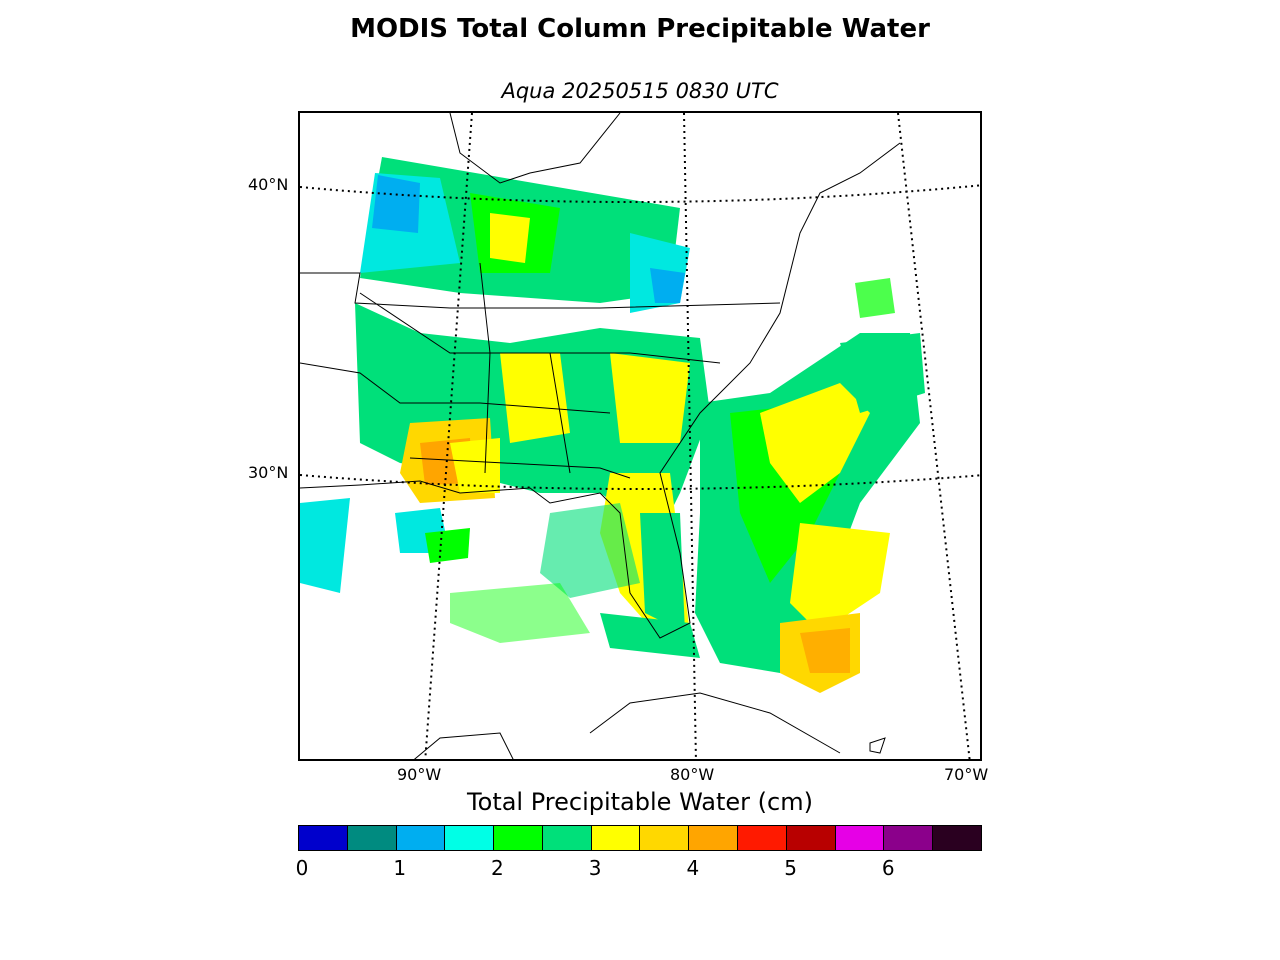 This screenshot has height=960, width=1280. I want to click on colorbar, so click(640, 838).